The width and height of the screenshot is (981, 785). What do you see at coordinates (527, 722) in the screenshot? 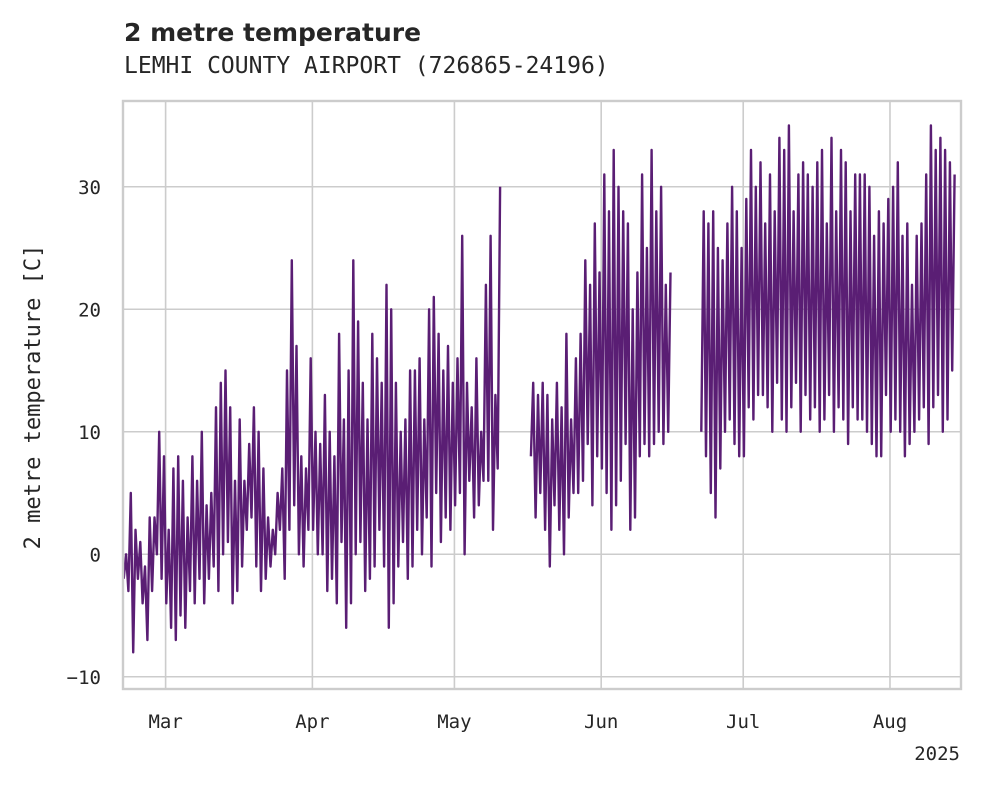
I see `x-axis-ticks: Mar Apr May Jun Jul Aug` at bounding box center [527, 722].